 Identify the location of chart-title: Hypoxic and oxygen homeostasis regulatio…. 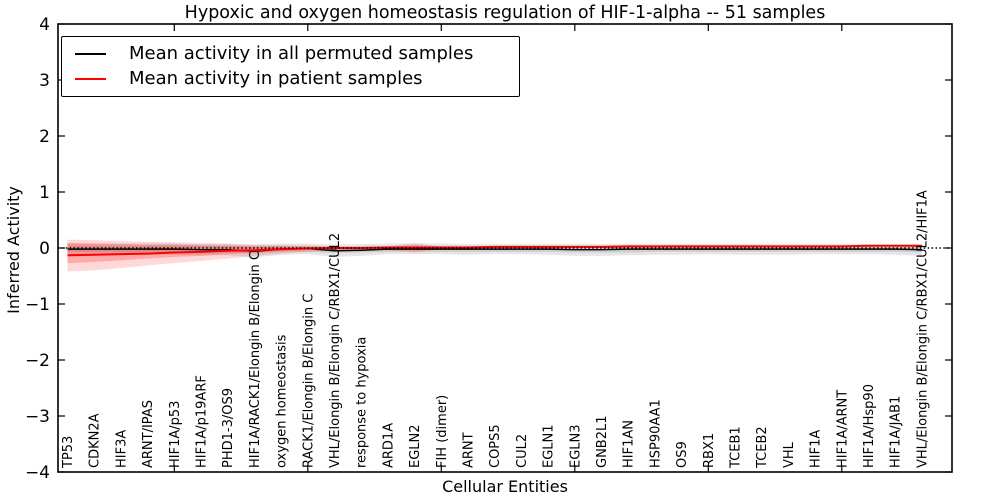
(505, 13).